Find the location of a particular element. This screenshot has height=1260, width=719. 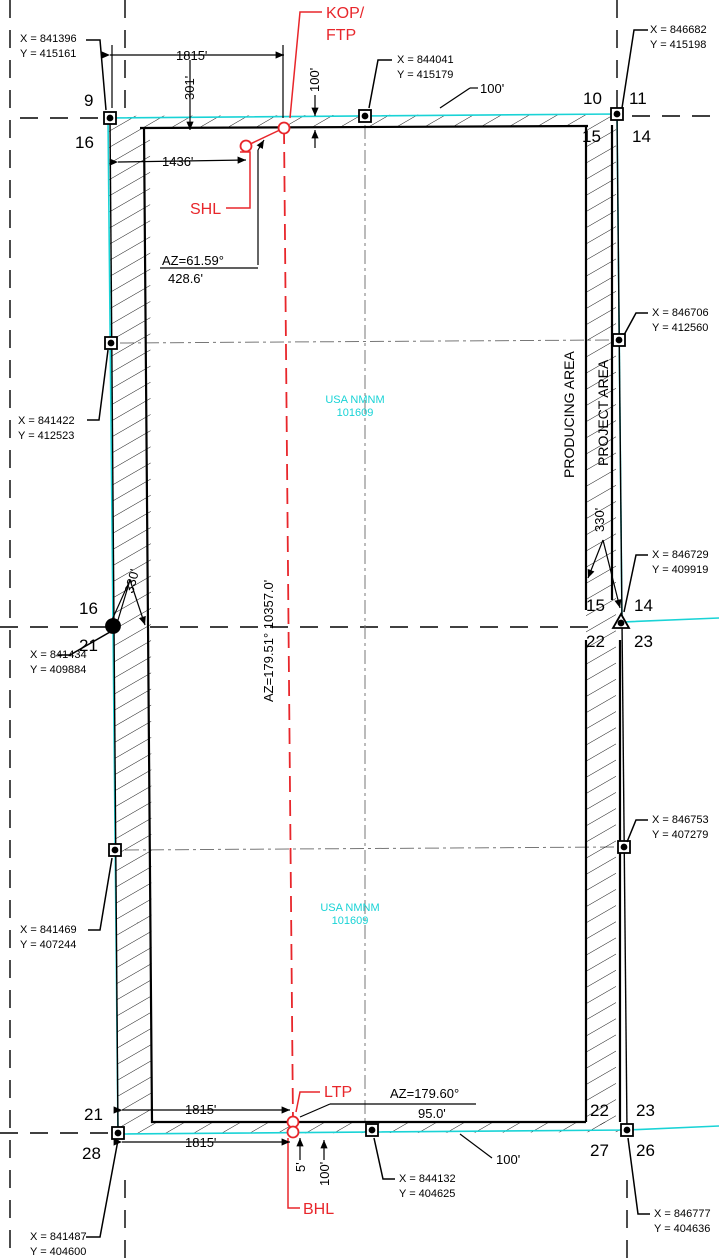

coord-y: Y = 415198 is located at coordinates (678, 45).